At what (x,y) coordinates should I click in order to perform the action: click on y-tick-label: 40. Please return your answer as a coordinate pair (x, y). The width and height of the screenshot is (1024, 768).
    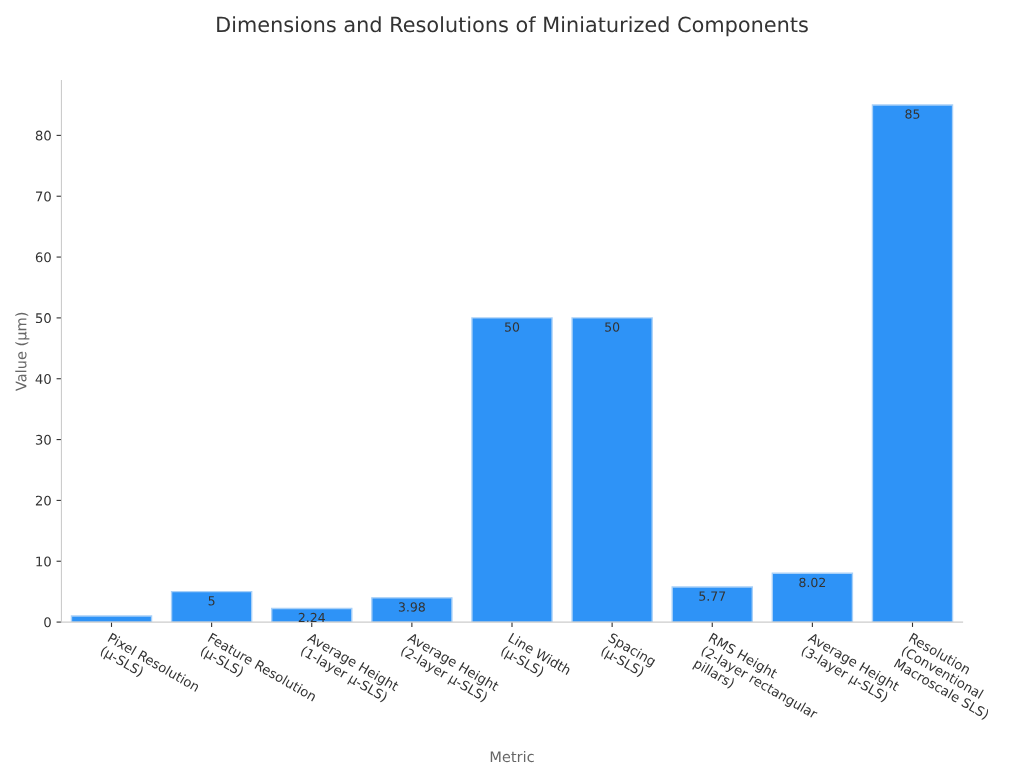
    Looking at the image, I should click on (43, 378).